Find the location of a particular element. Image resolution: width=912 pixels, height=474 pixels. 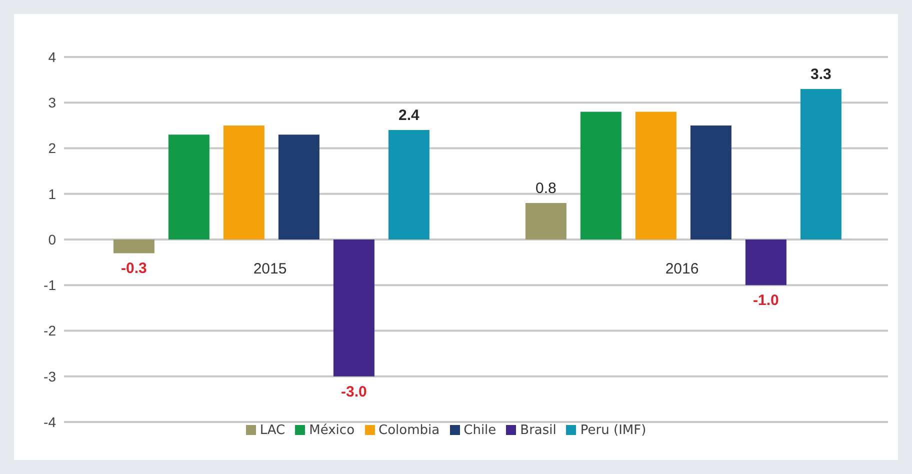

legend-label: Colombia is located at coordinates (409, 430).